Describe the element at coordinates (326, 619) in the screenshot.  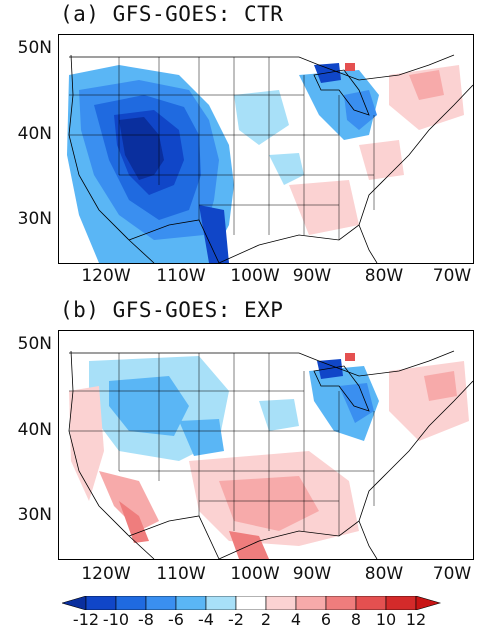
I see `colorbar-label: 6` at that location.